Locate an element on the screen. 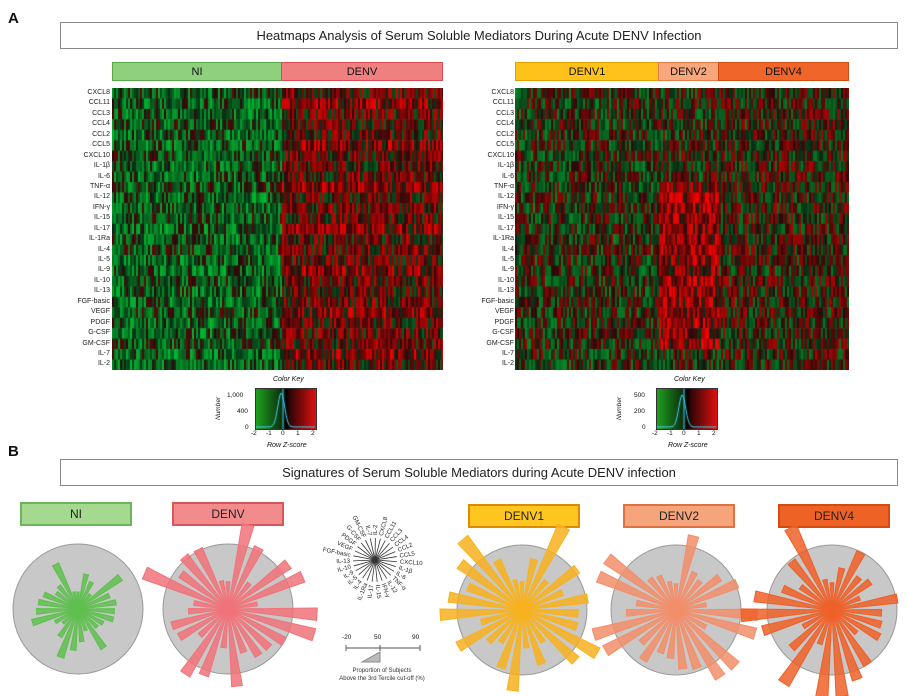 The height and width of the screenshot is (696, 908). ytick: 1,000 is located at coordinates (235, 395).